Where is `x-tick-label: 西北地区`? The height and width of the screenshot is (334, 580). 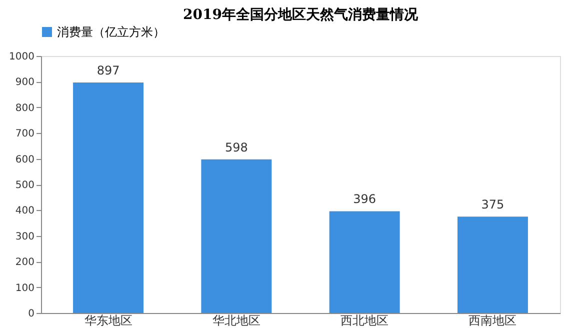 x-tick-label: 西北地区 is located at coordinates (364, 321).